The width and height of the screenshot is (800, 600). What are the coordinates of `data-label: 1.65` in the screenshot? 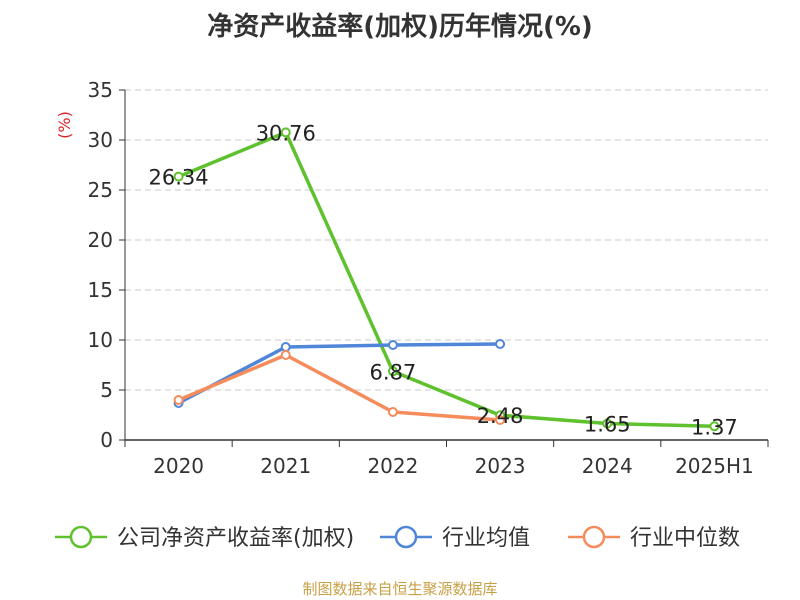 It's located at (607, 425).